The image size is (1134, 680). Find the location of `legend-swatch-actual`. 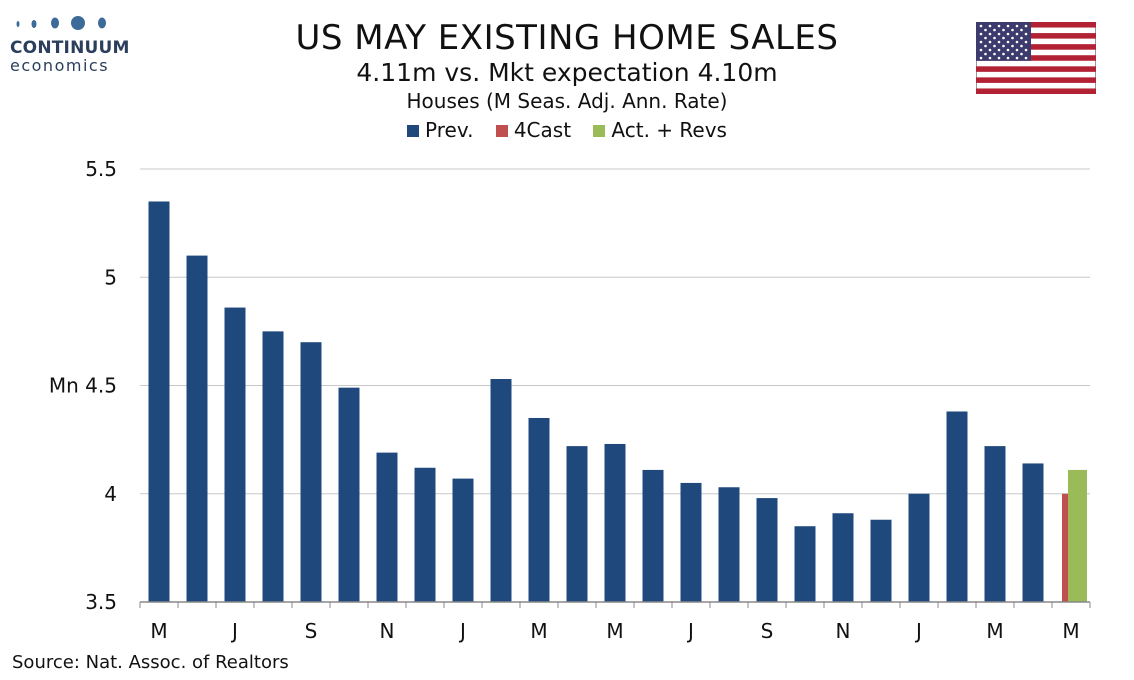

legend-swatch-actual is located at coordinates (599, 131).